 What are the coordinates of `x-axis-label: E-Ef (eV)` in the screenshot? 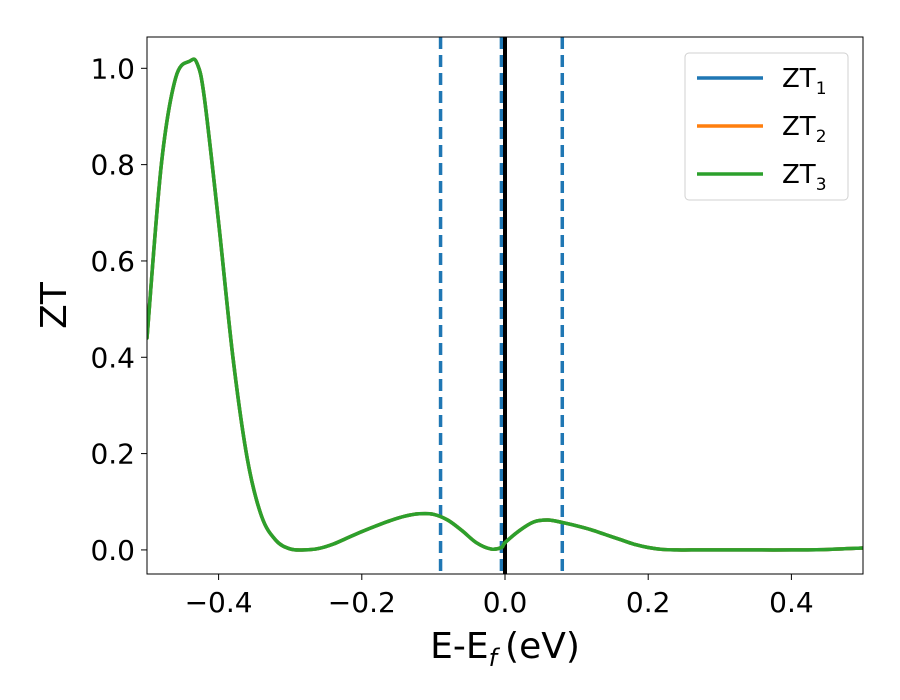 It's located at (505, 649).